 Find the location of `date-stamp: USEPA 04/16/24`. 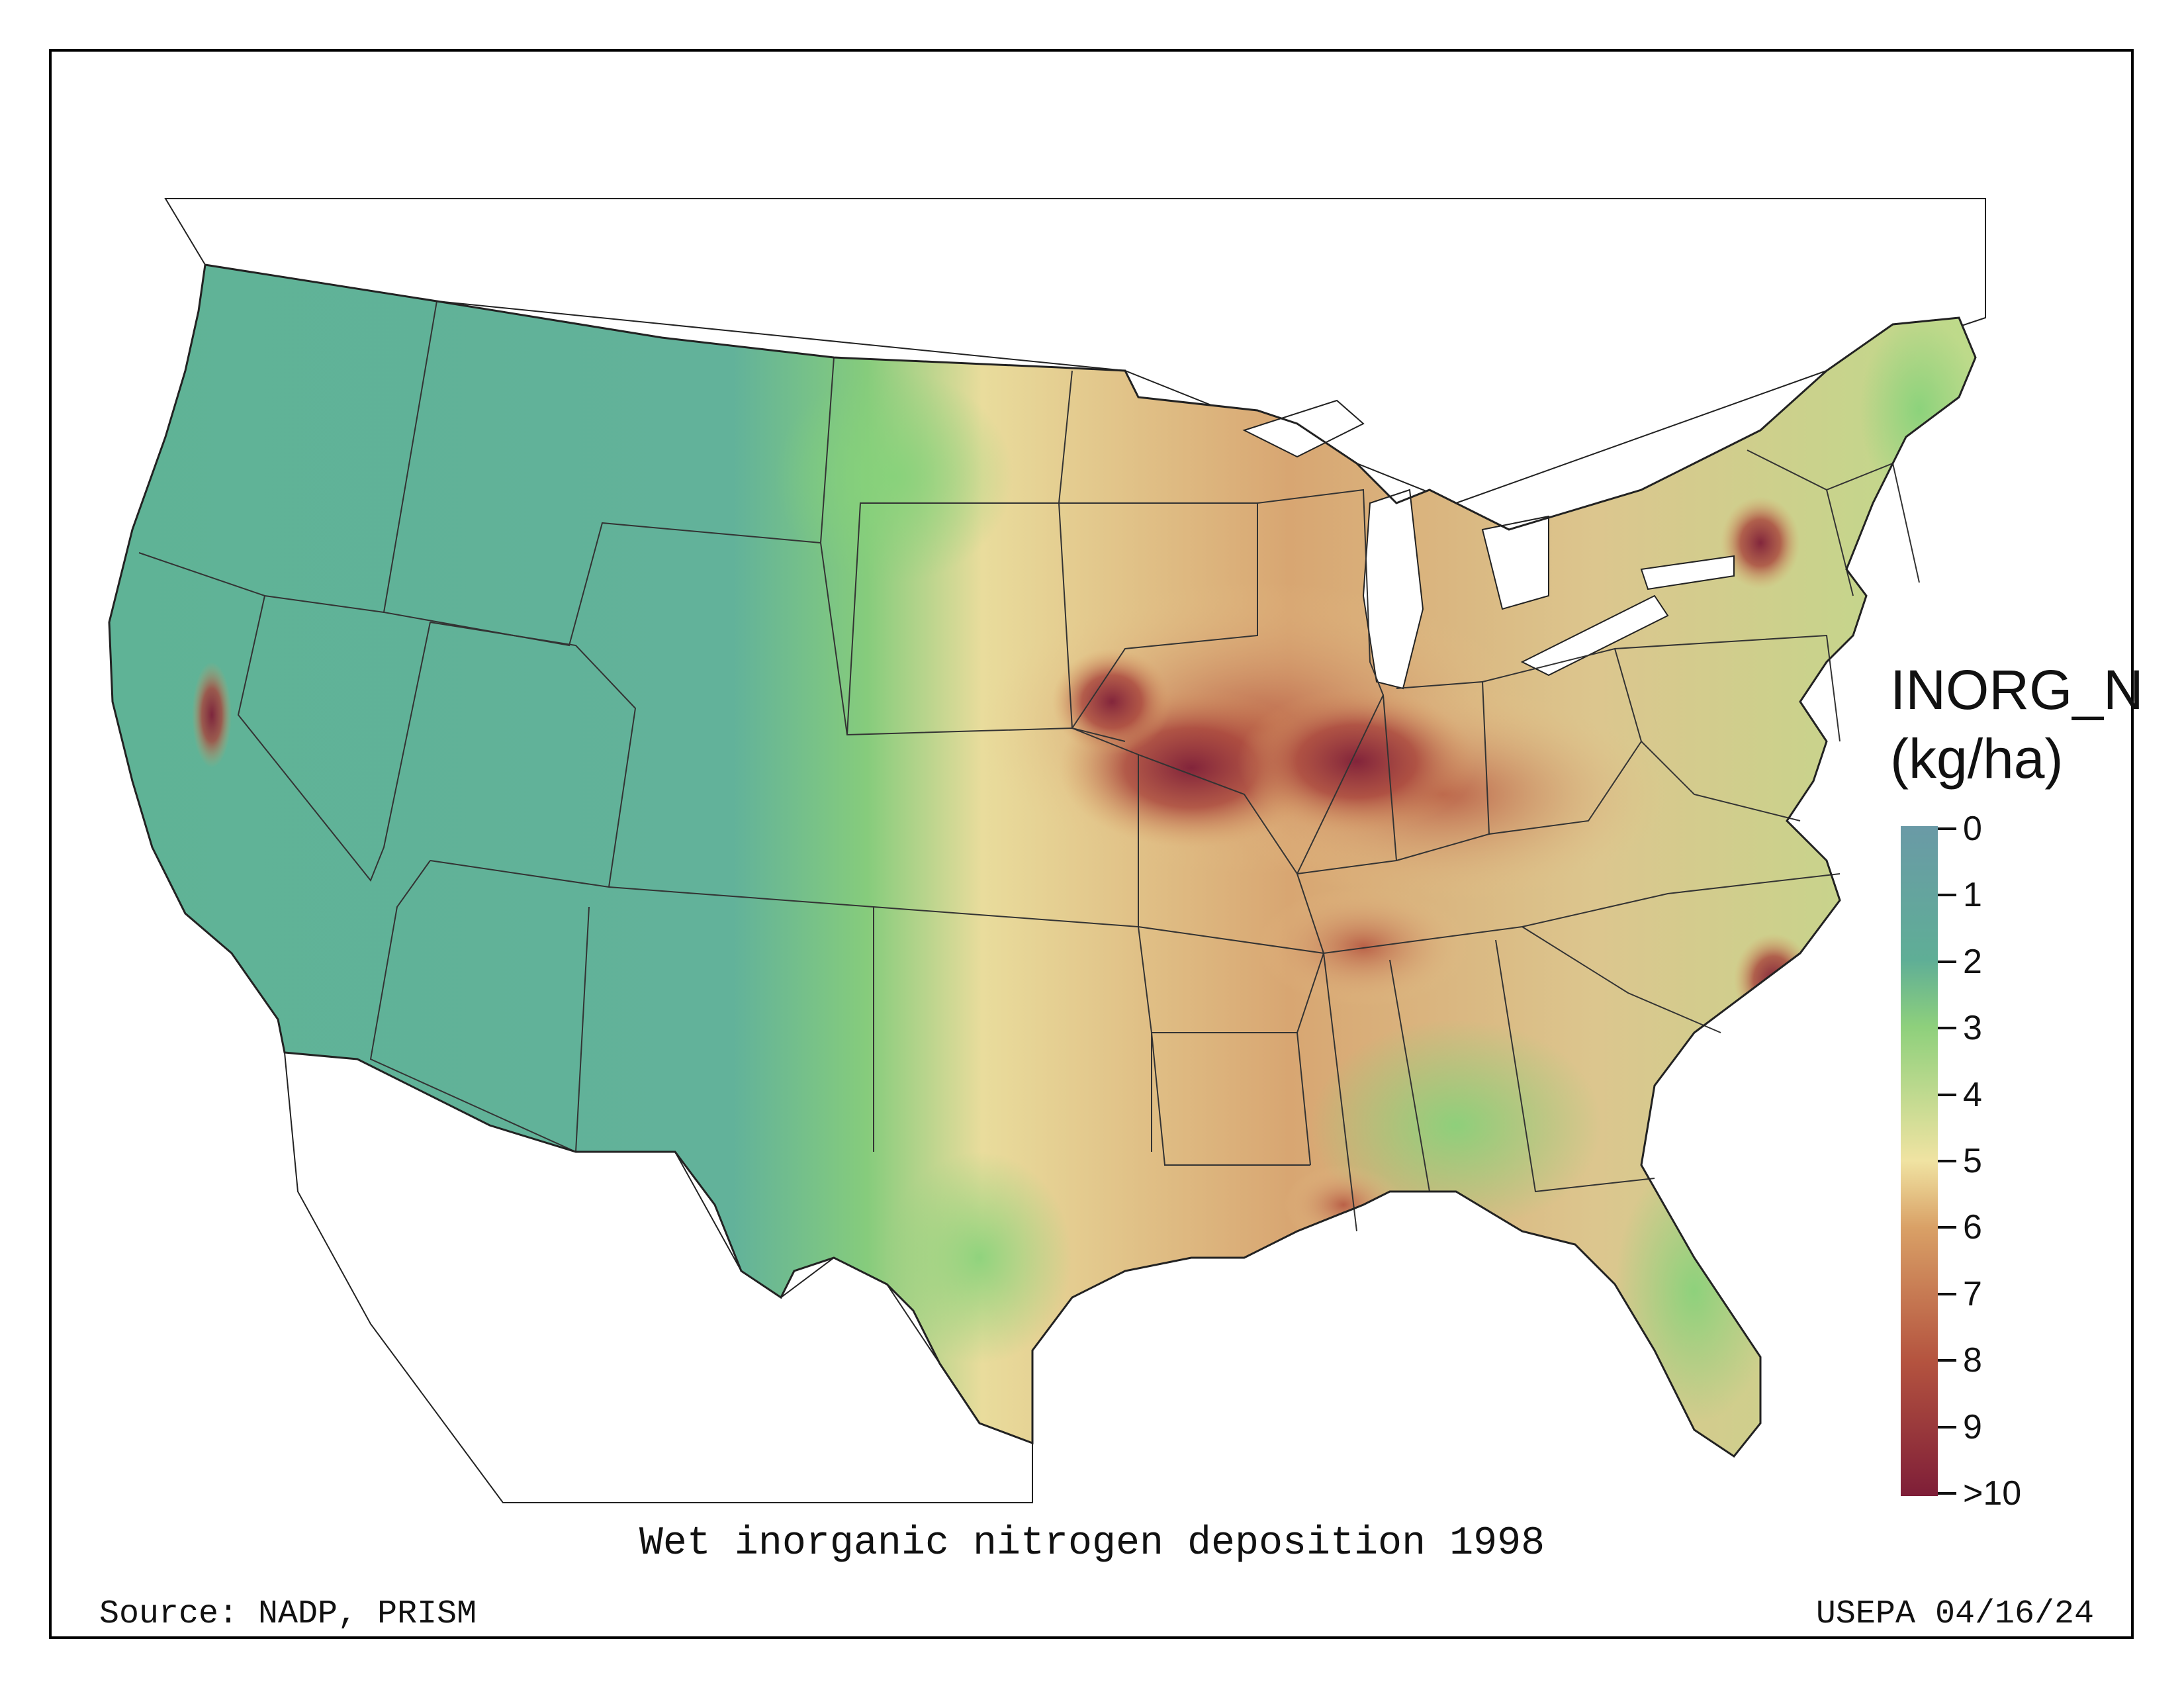

date-stamp: USEPA 04/16/24 is located at coordinates (1954, 1614).